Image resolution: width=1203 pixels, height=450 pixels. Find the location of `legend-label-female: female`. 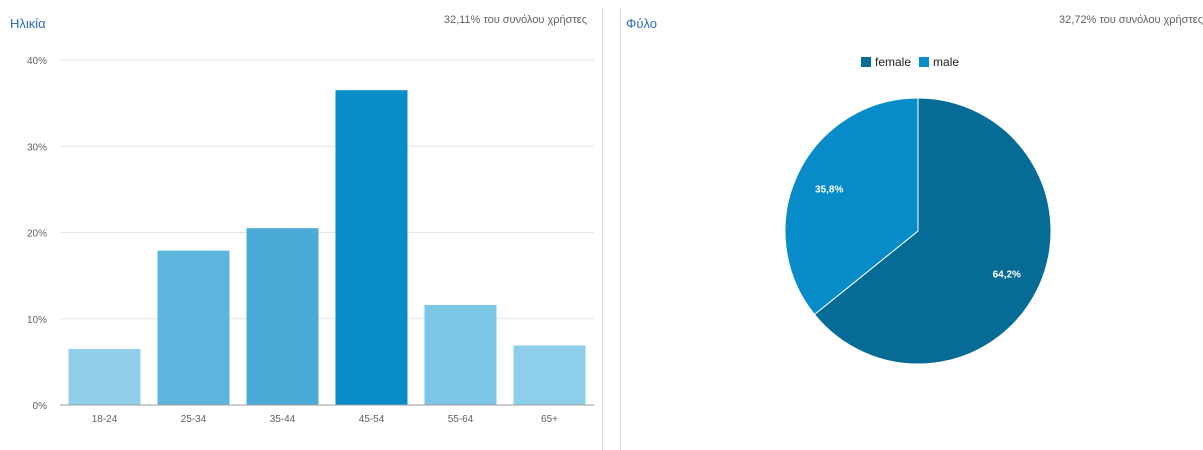

legend-label-female: female is located at coordinates (893, 62).